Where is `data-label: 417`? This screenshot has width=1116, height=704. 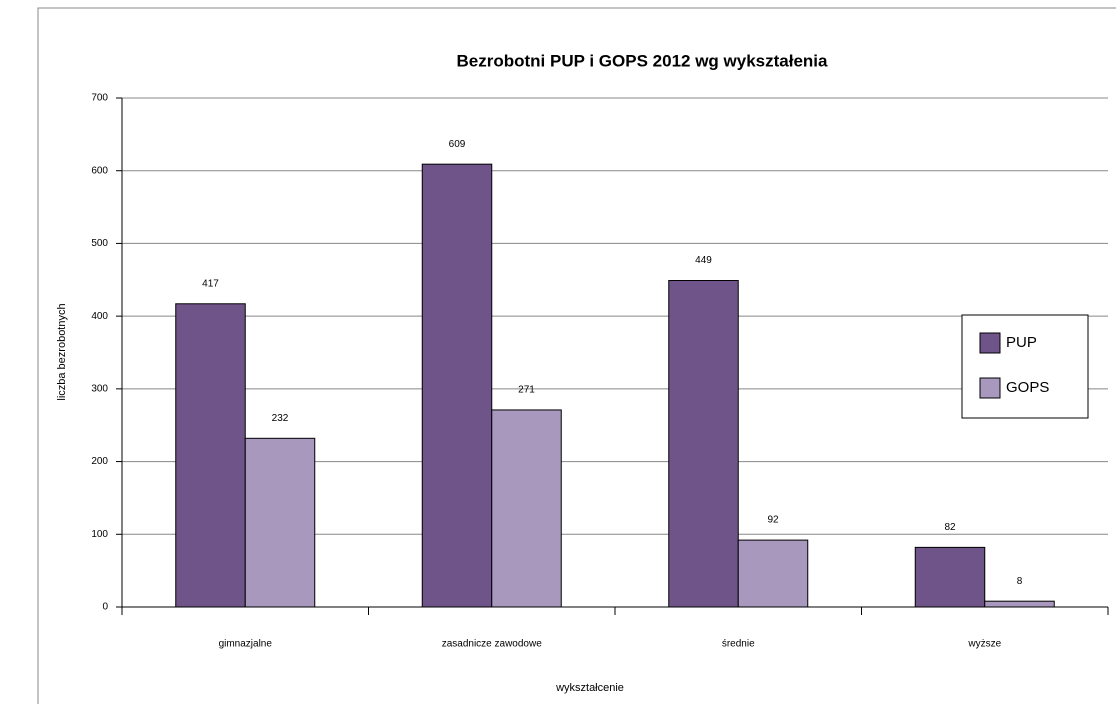 data-label: 417 is located at coordinates (210, 283).